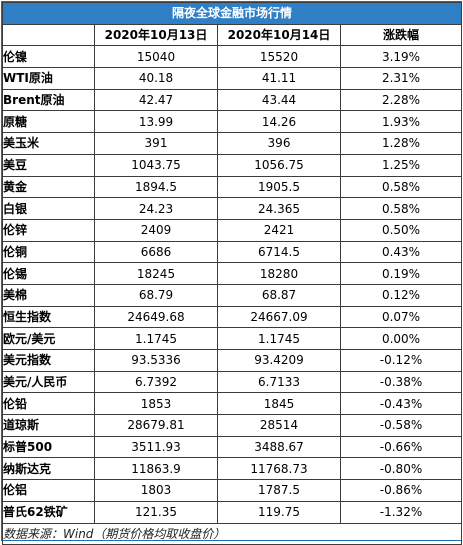 This screenshot has width=463, height=545. What do you see at coordinates (156, 78) in the screenshot?
I see `row-value-date1-cell: 40.18` at bounding box center [156, 78].